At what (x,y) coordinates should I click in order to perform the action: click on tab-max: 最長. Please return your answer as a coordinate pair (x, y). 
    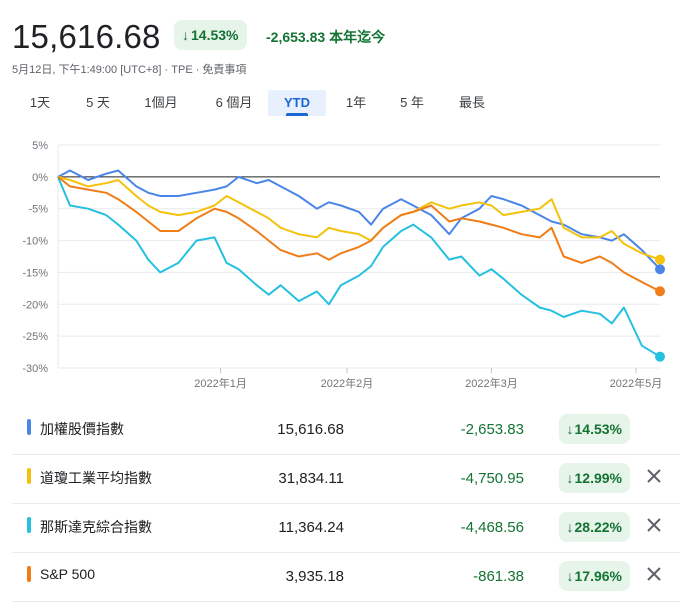
    Looking at the image, I should click on (471, 102).